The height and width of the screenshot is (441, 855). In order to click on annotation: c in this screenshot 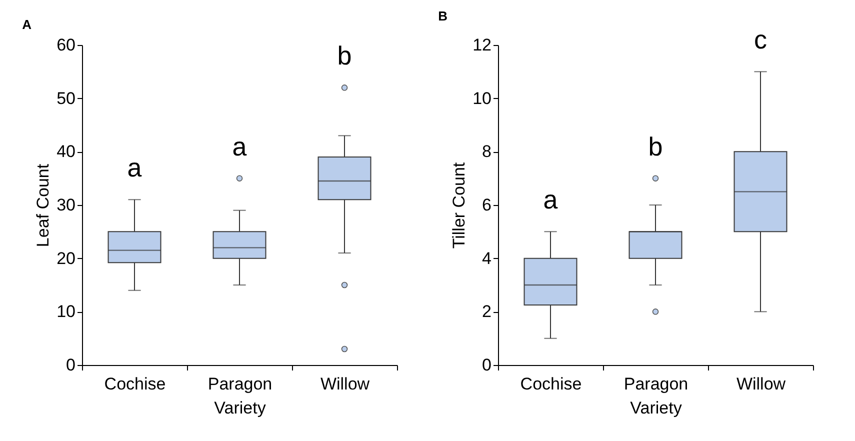, I will do `click(760, 39)`.